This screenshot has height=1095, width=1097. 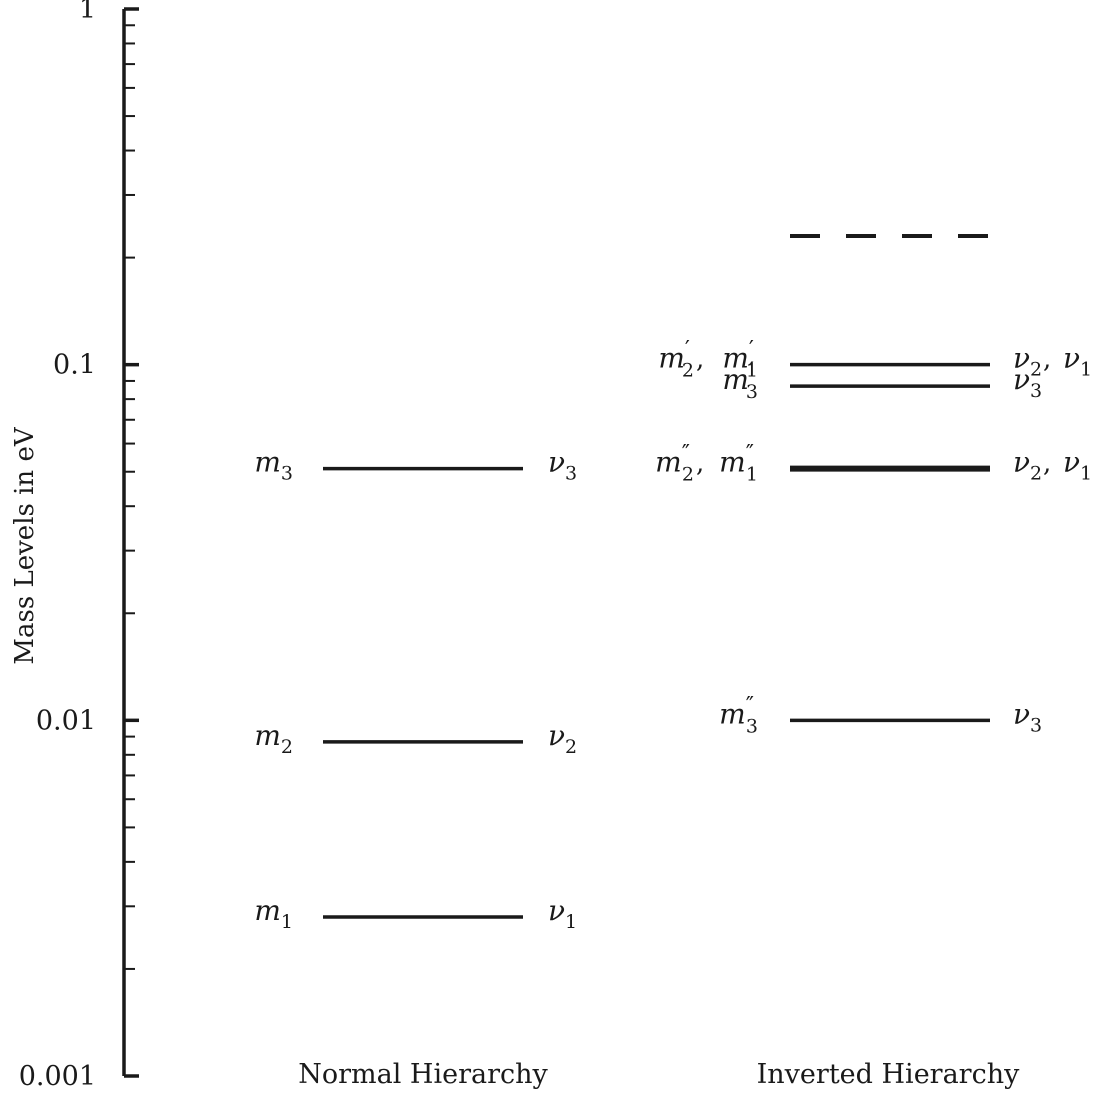 I want to click on level-label: m″ 1, so click(x=738, y=464).